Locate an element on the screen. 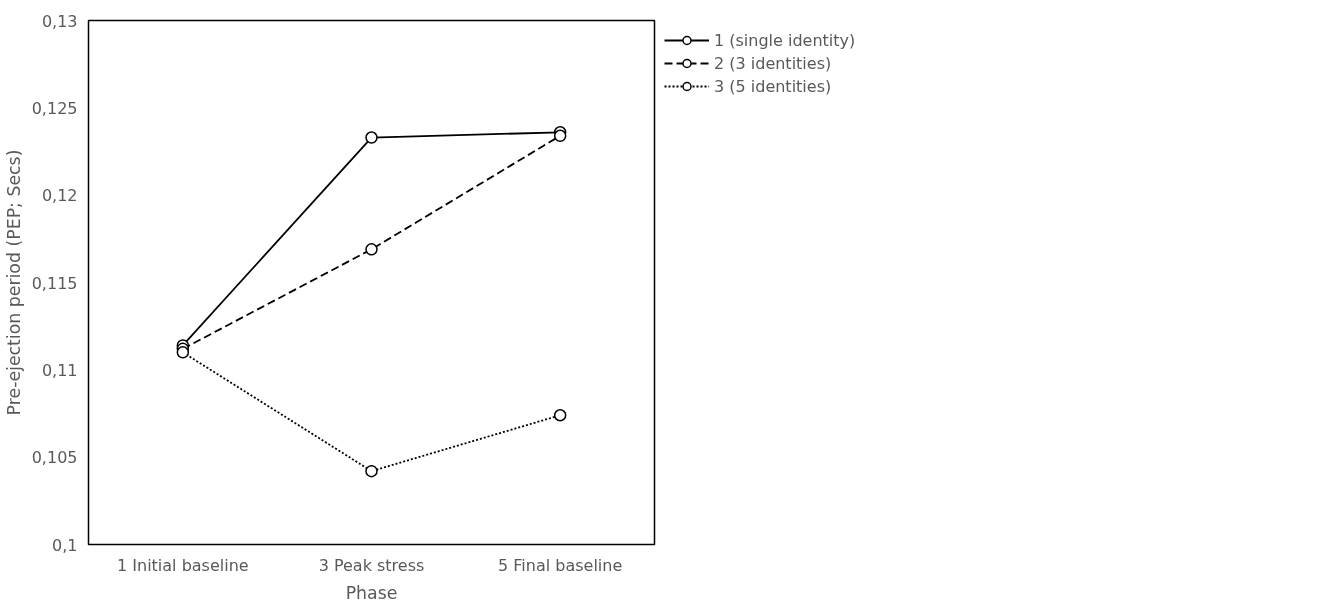 This screenshot has width=1327, height=610. y-tick-label: 0,105 is located at coordinates (54, 458).